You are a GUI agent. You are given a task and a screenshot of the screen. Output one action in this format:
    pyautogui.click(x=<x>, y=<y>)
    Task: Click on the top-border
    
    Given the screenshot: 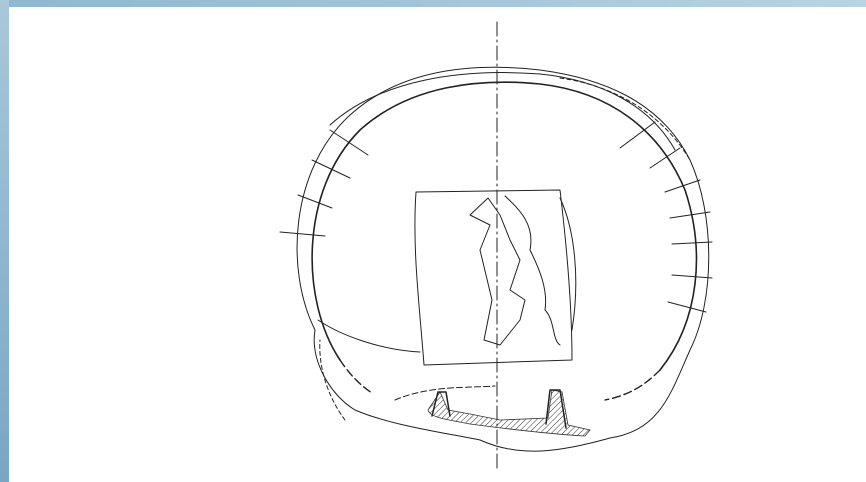 What is the action you would take?
    pyautogui.click(x=433, y=3)
    